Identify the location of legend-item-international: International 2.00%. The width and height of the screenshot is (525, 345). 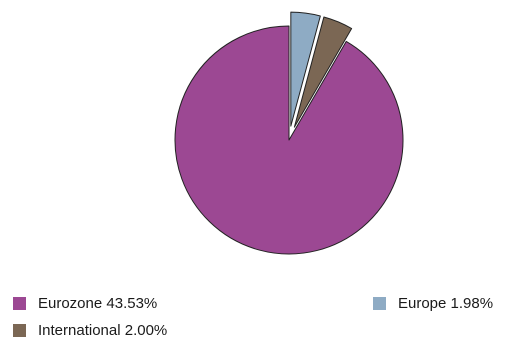
(90, 330).